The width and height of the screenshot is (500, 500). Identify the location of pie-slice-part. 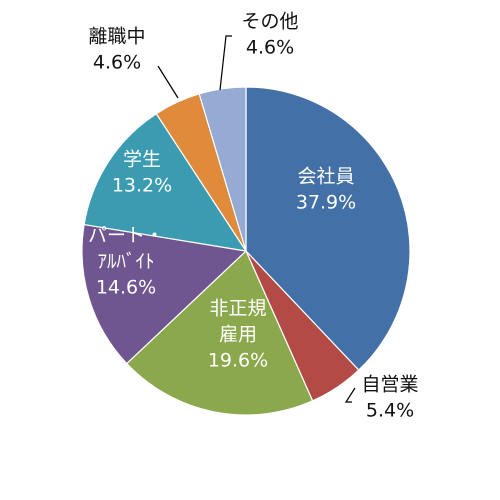
(164, 294).